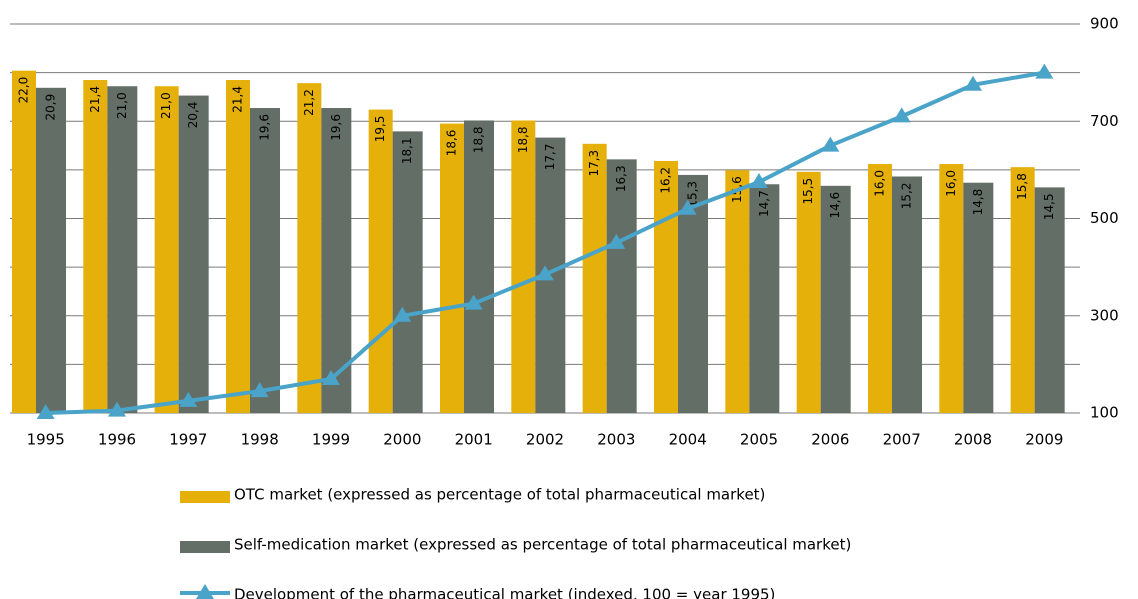  What do you see at coordinates (830, 440) in the screenshot?
I see `x-tick-label: 2006` at bounding box center [830, 440].